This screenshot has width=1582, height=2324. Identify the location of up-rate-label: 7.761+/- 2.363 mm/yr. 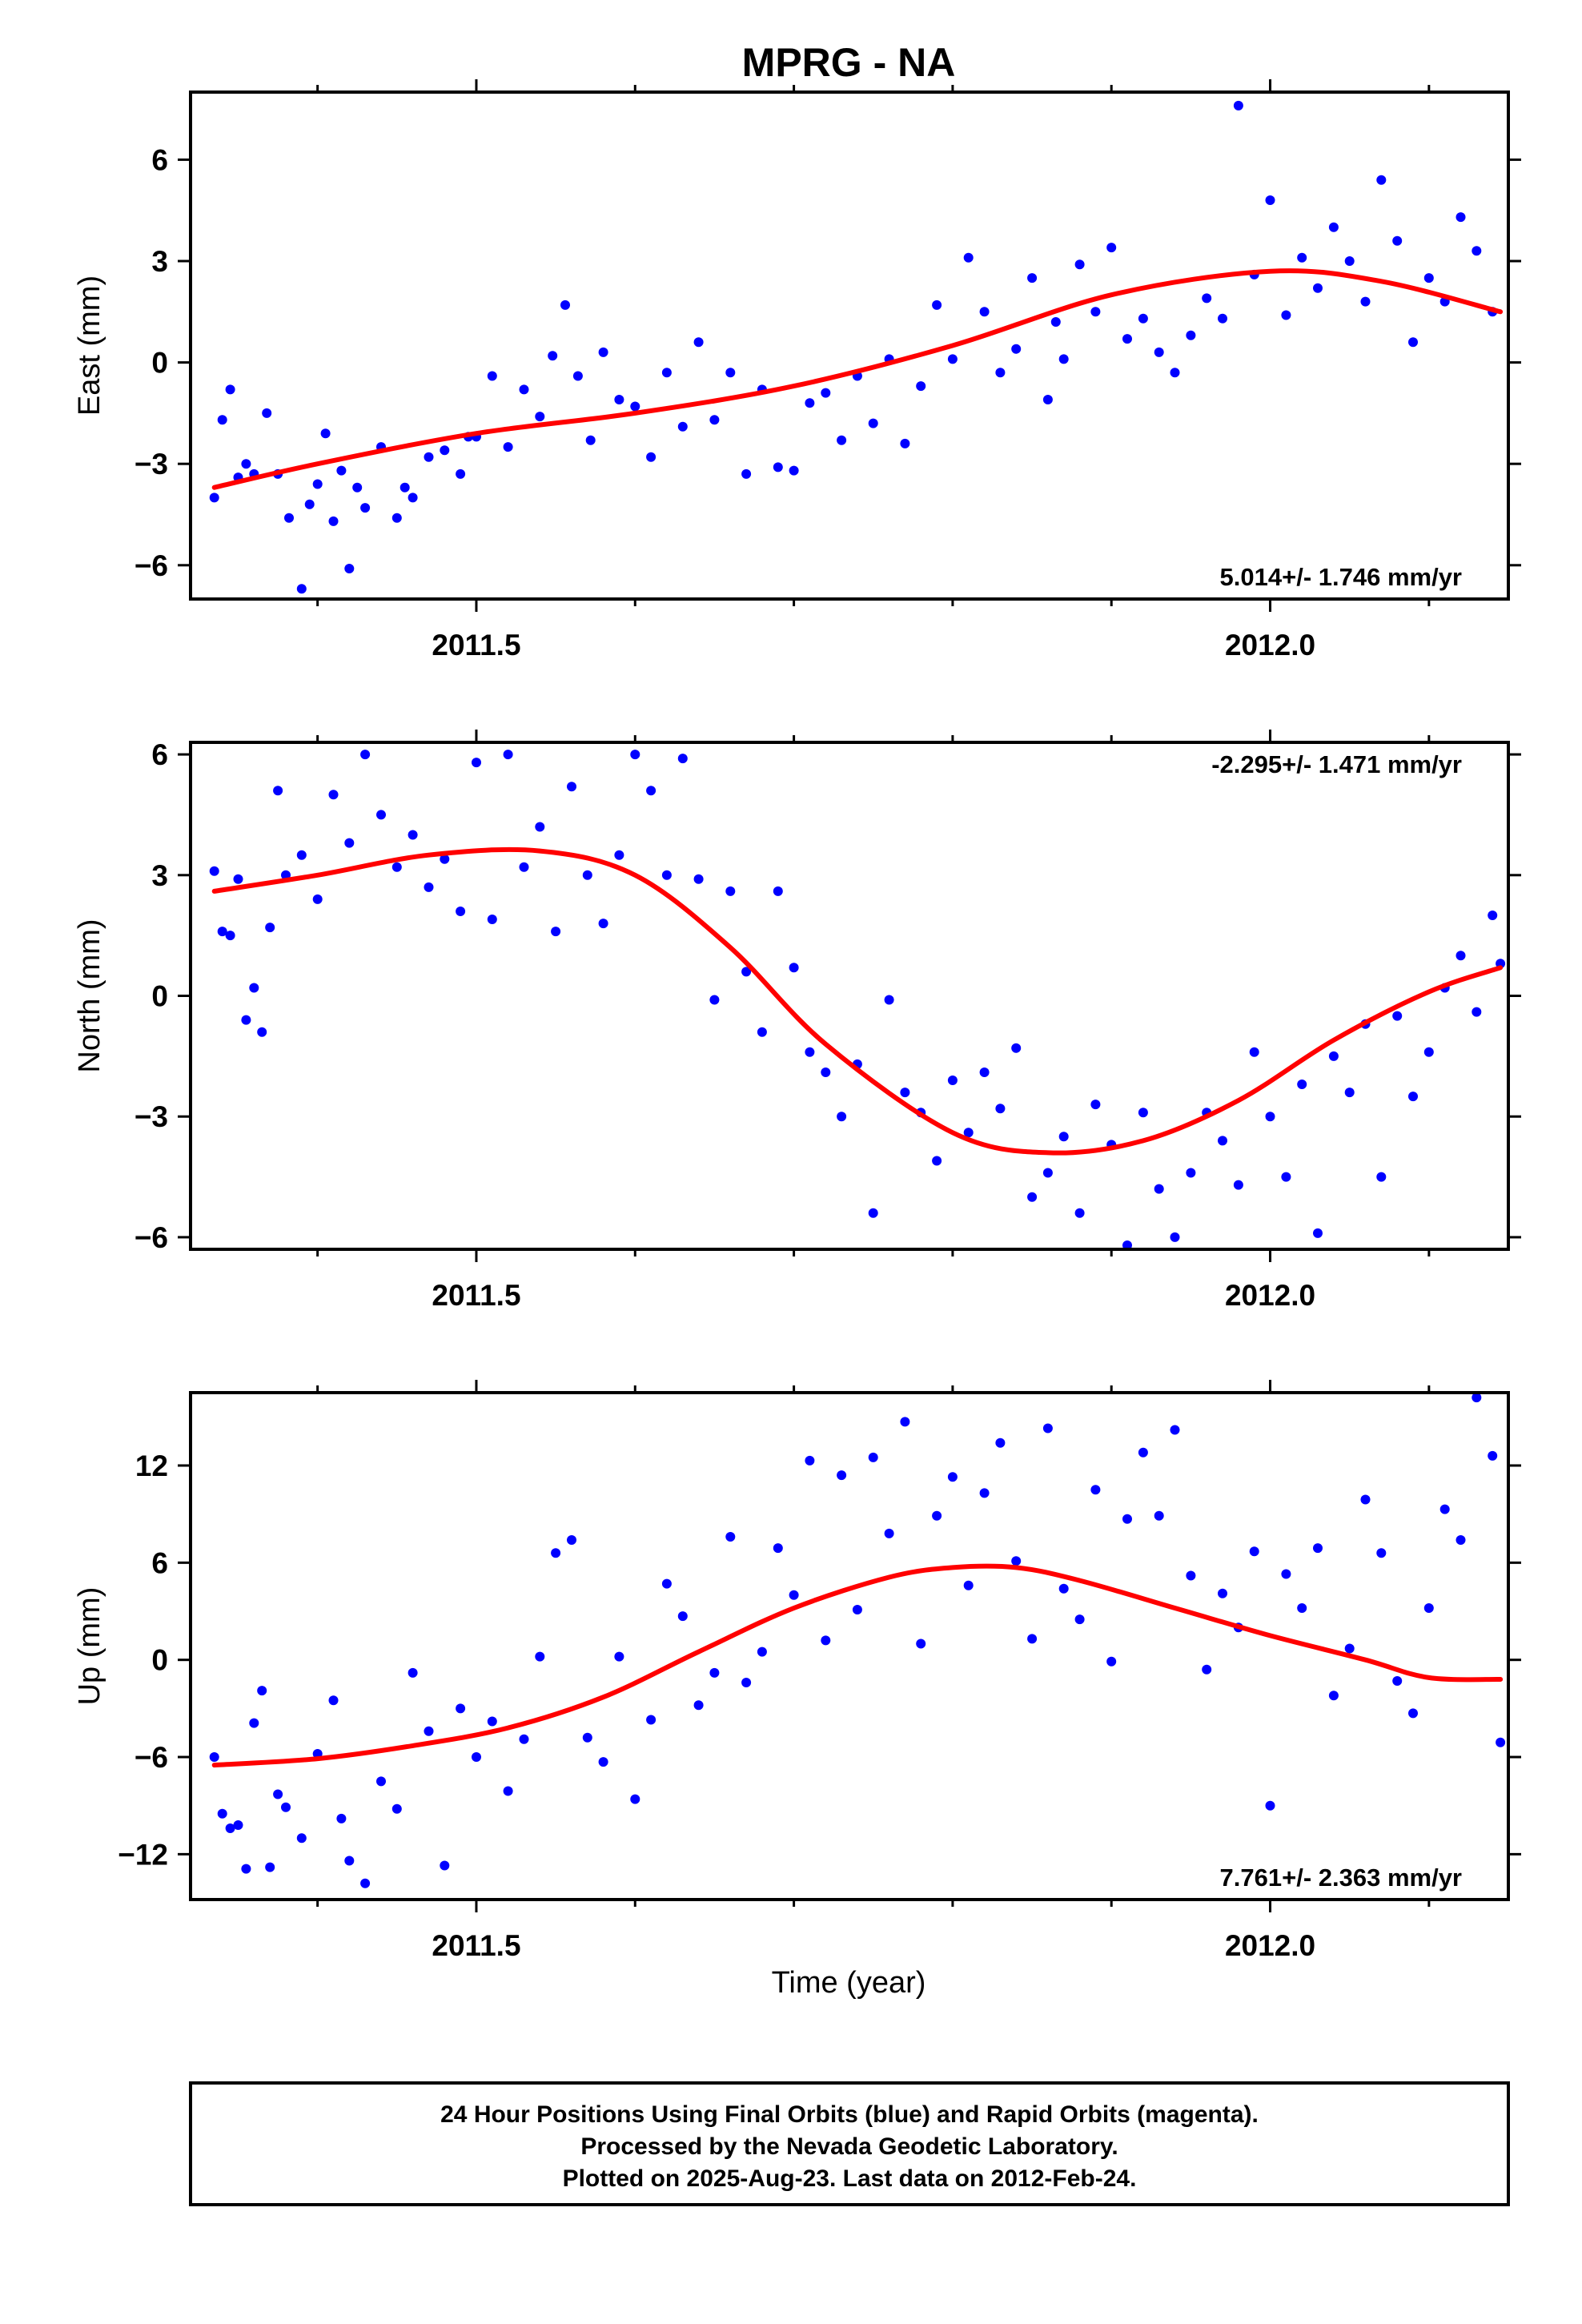
(1341, 1878).